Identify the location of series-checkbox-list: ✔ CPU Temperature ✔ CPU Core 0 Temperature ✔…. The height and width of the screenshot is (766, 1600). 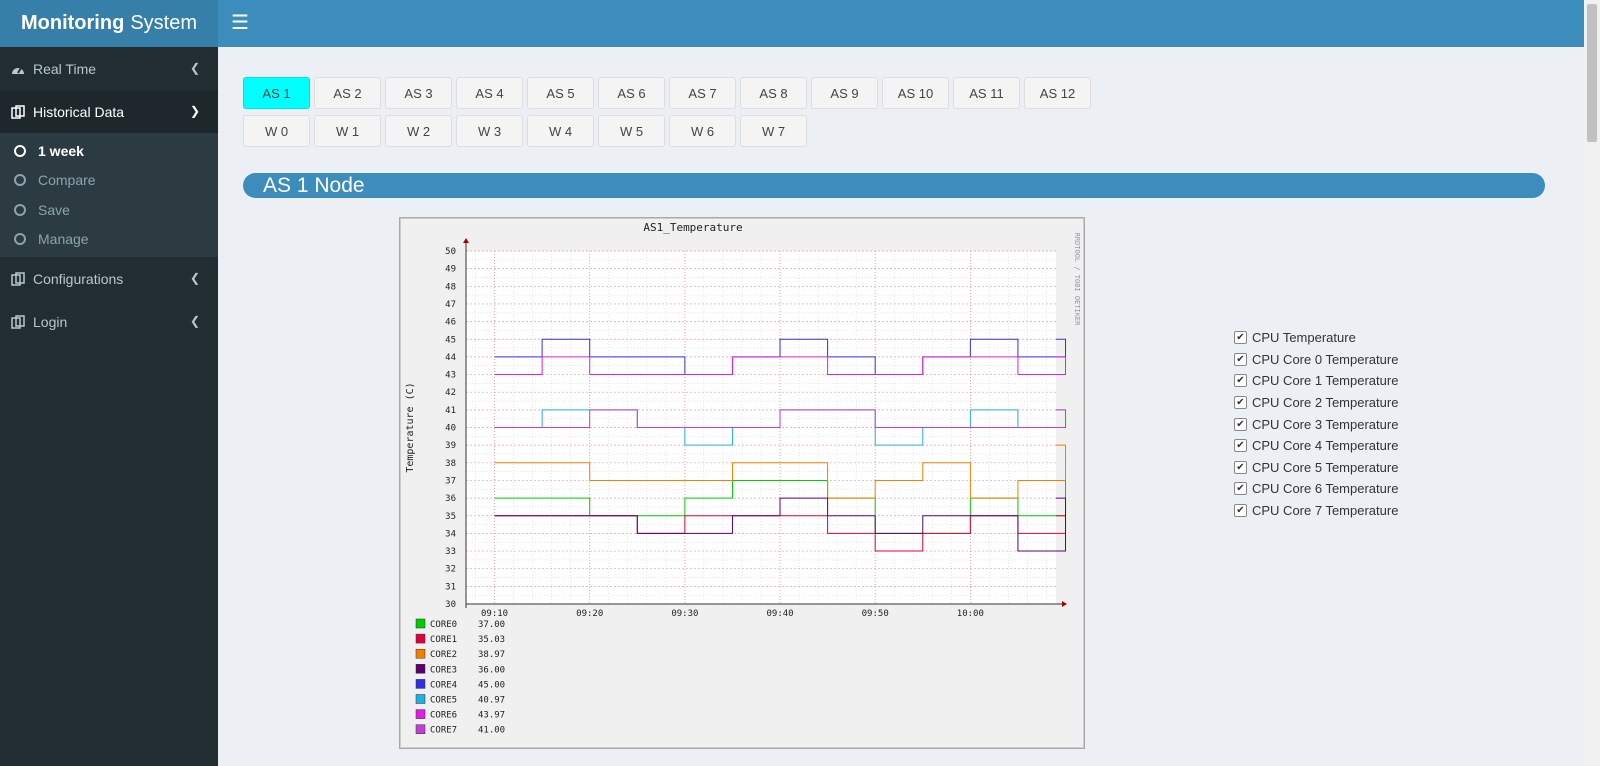
(1316, 424).